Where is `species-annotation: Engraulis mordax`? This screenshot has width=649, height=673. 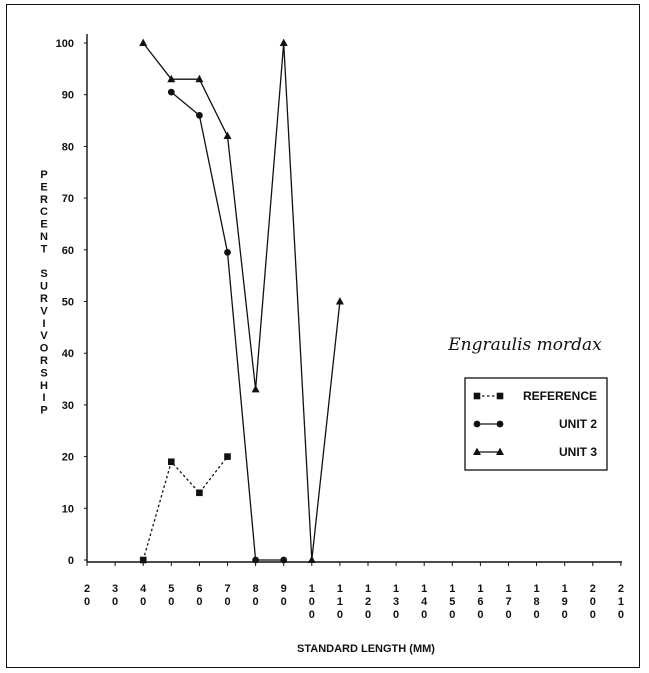 species-annotation: Engraulis mordax is located at coordinates (524, 345).